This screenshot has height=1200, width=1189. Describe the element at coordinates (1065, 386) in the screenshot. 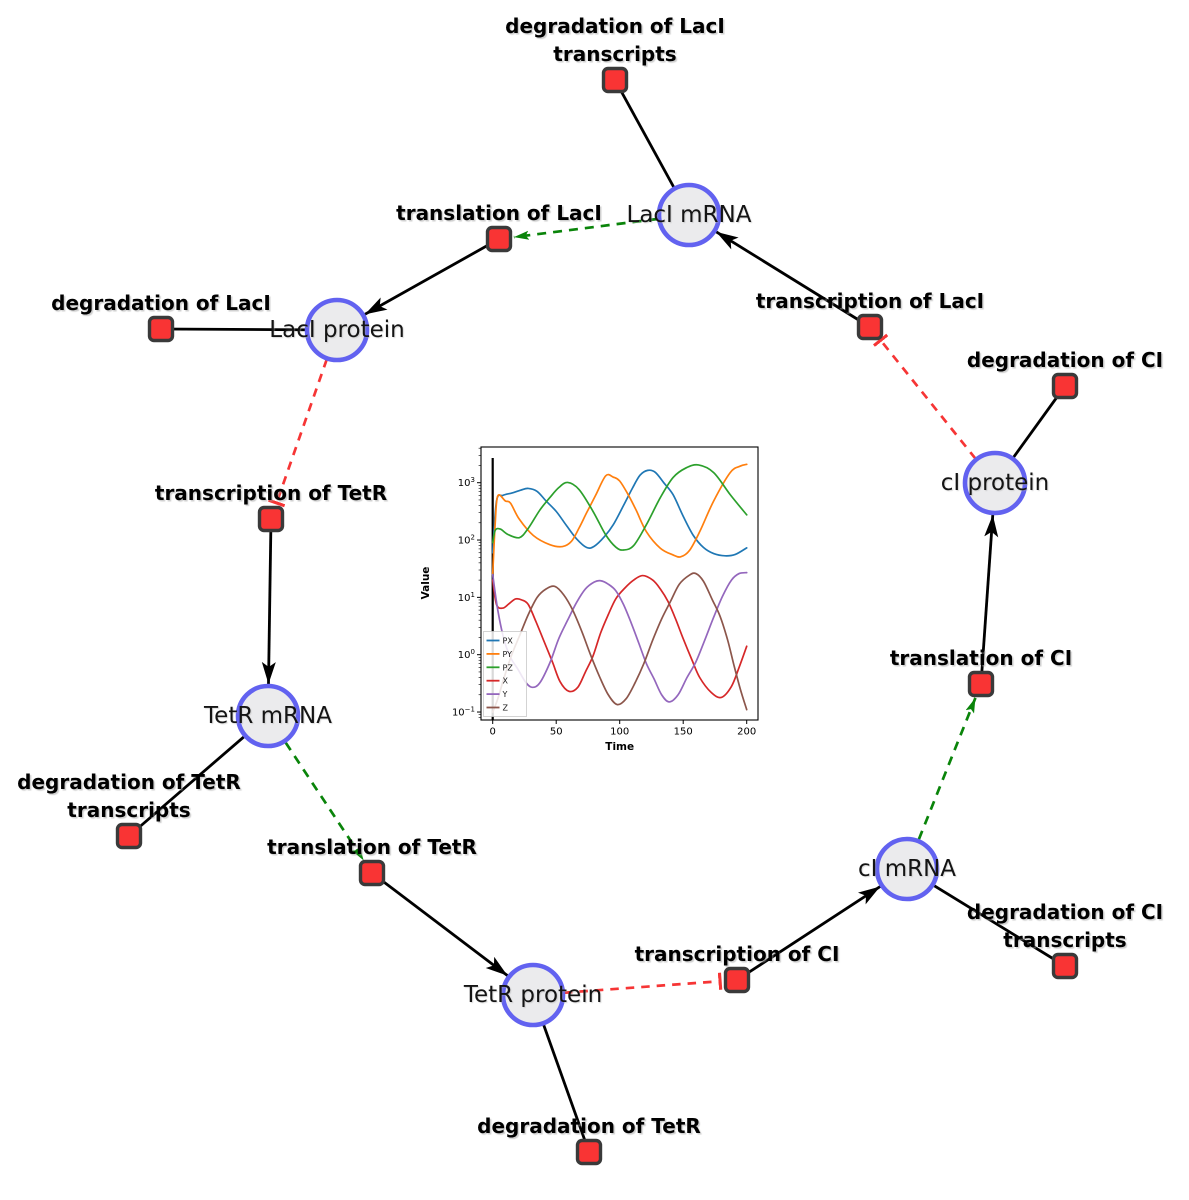

I see `reaction-node-degradation-of-ci` at that location.